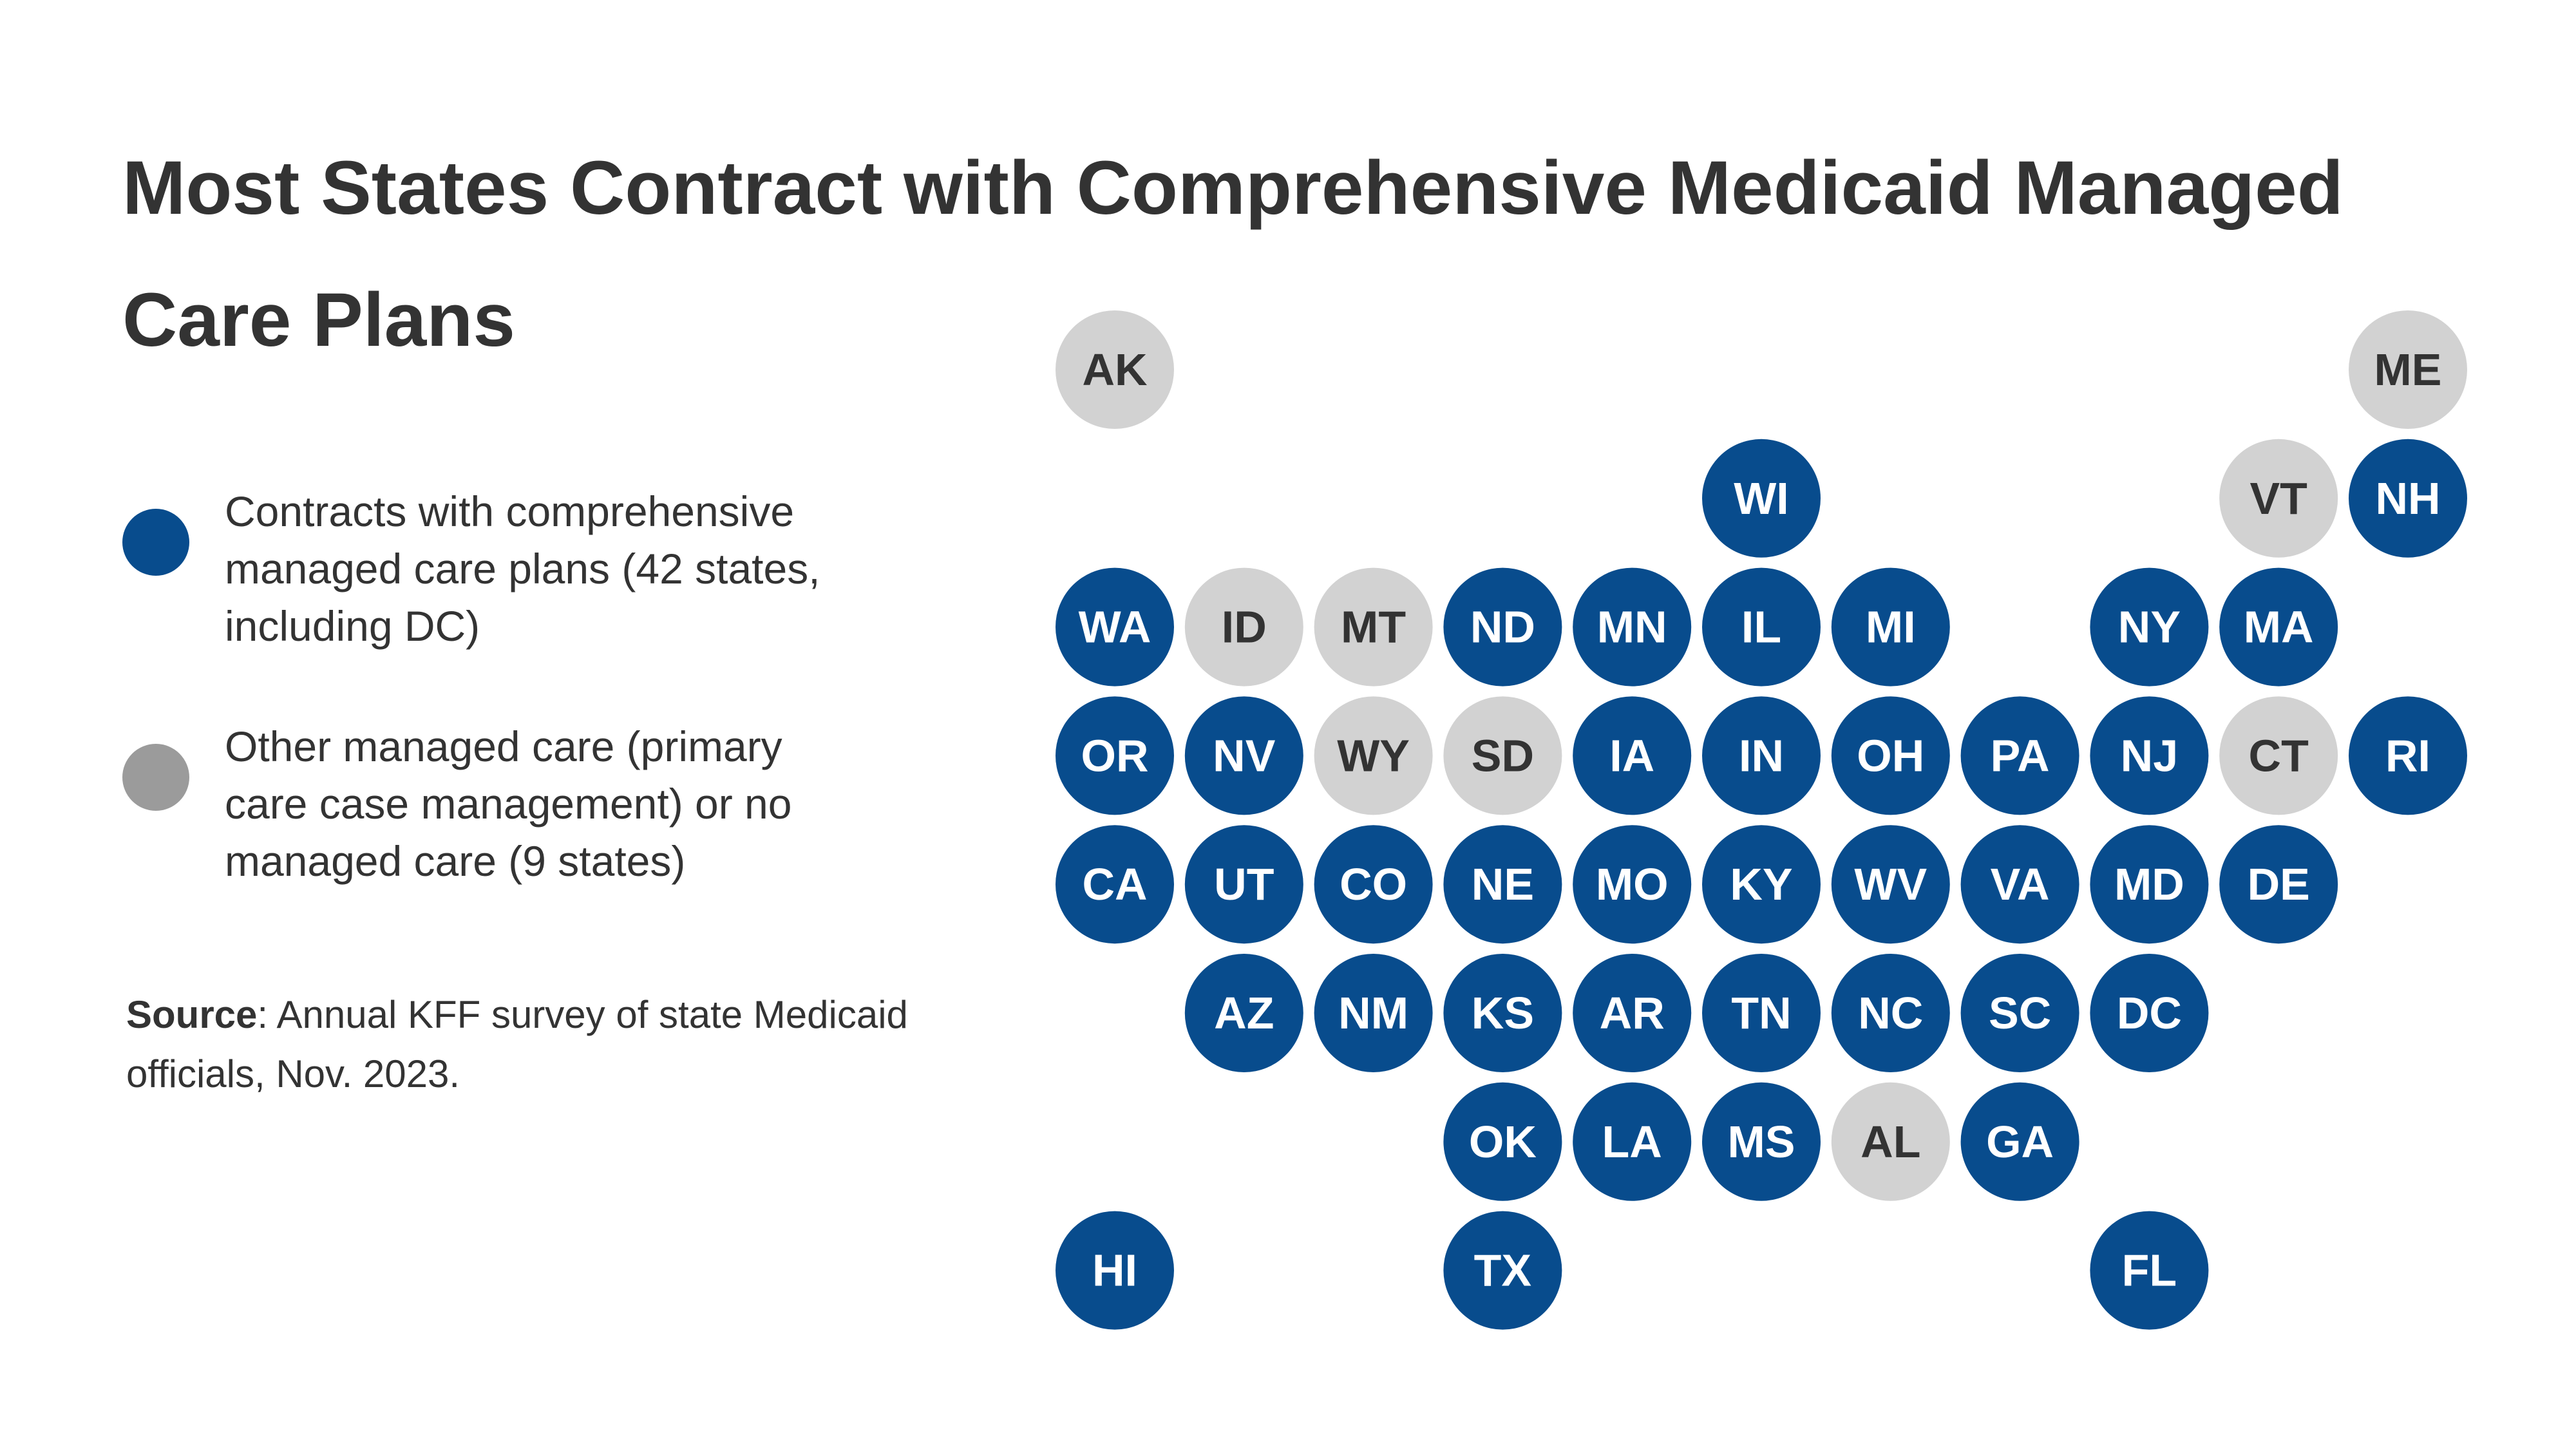  I want to click on state-label: OK, so click(1503, 1142).